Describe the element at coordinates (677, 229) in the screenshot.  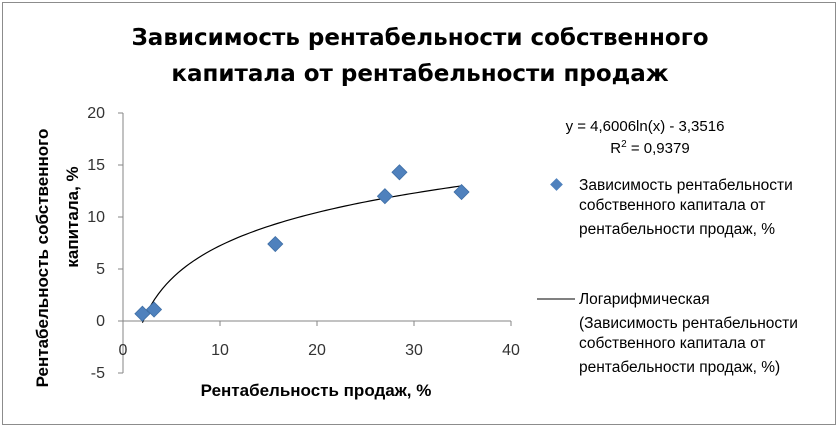
I see `legend-series-line-3: рентабельности продаж, %` at that location.